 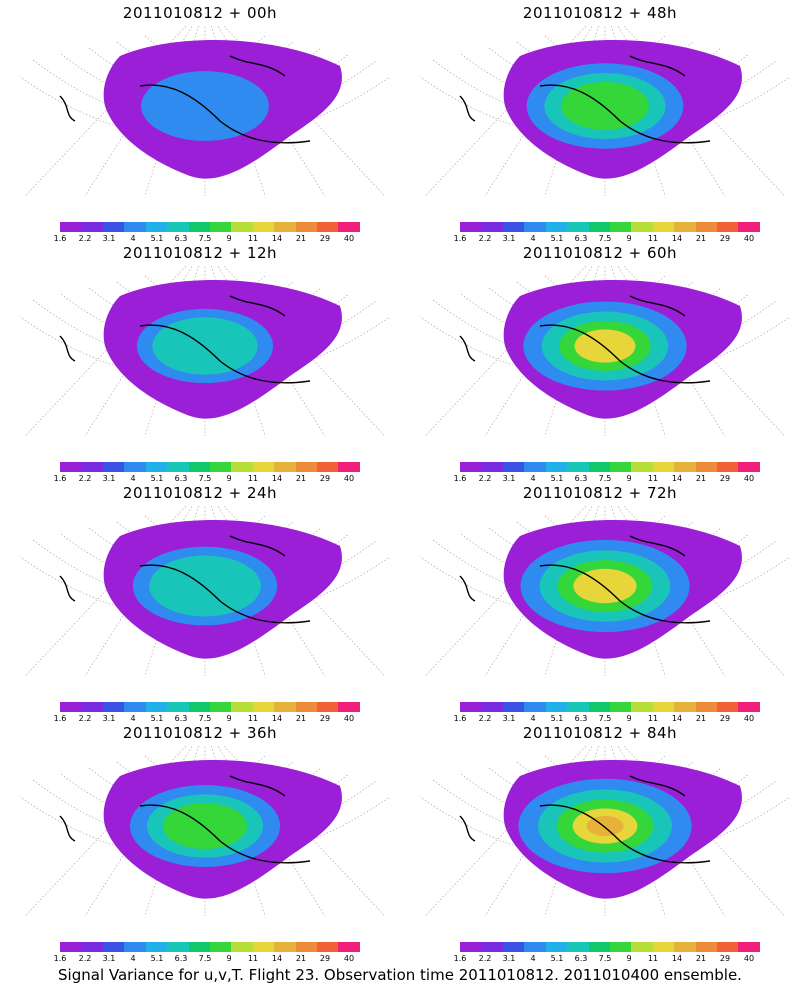 What do you see at coordinates (253, 478) in the screenshot?
I see `colorbar-tick-label: 11` at bounding box center [253, 478].